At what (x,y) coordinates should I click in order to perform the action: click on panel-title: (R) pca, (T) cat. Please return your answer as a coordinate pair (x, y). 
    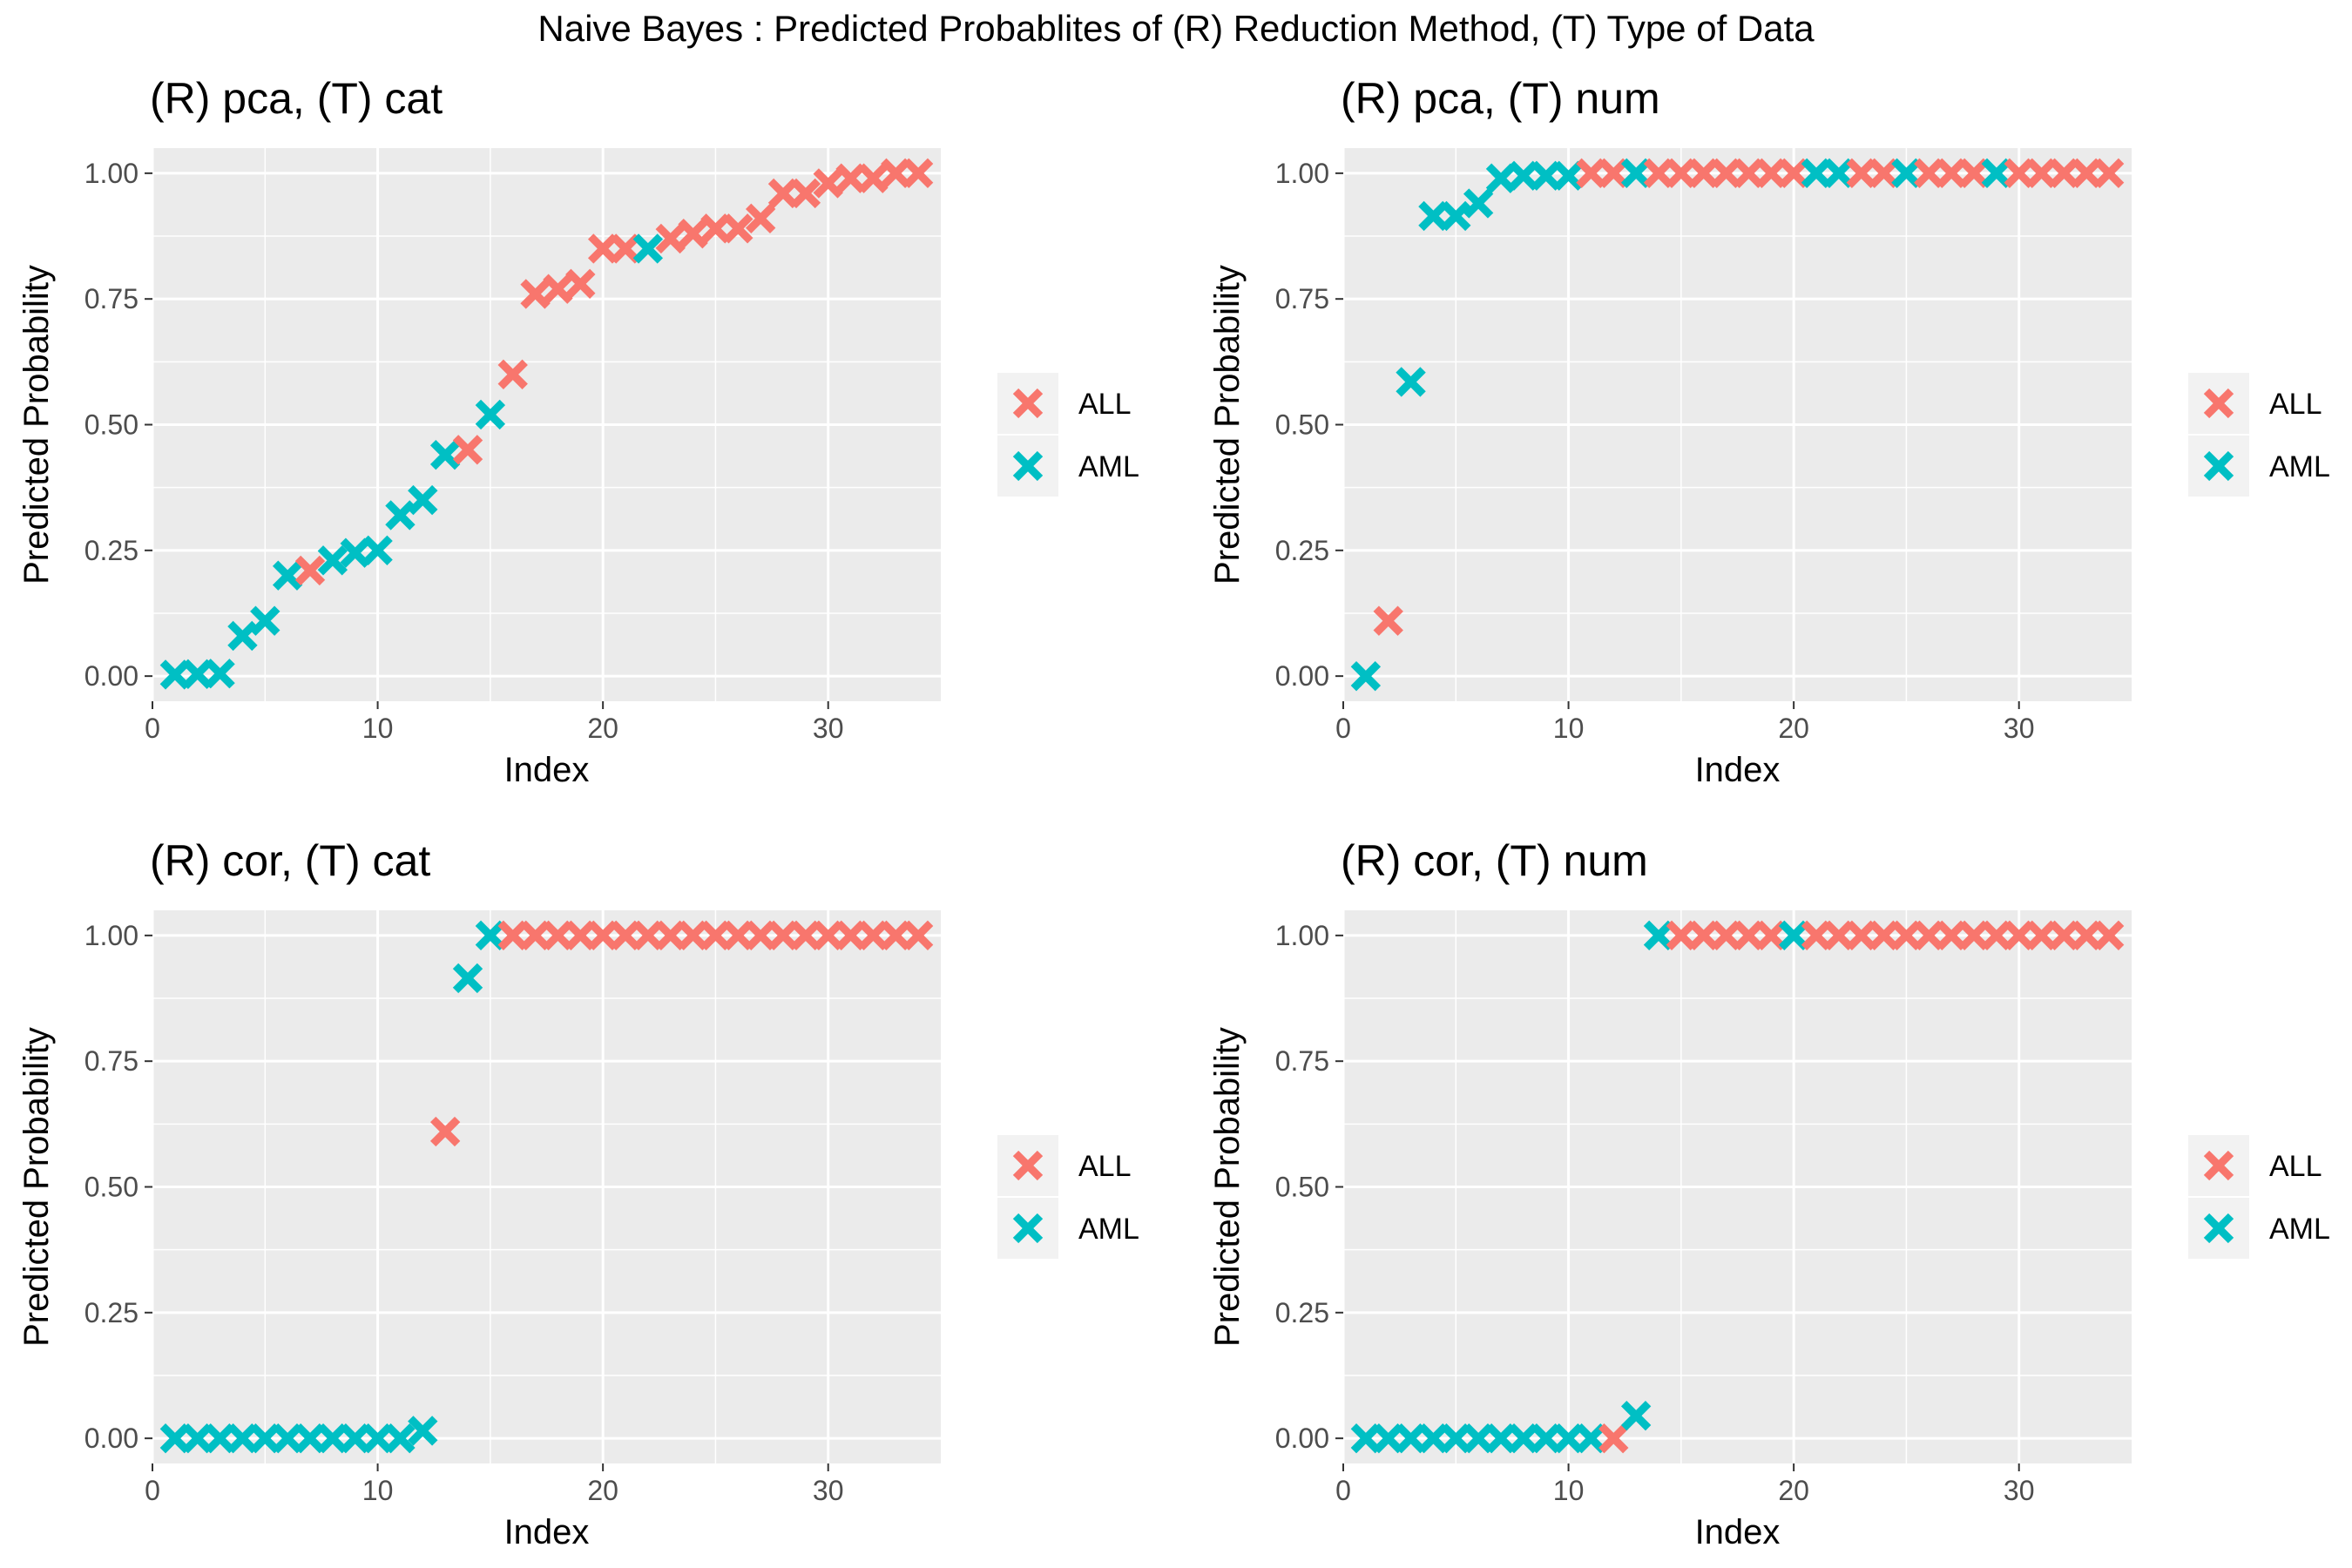
    Looking at the image, I should click on (297, 98).